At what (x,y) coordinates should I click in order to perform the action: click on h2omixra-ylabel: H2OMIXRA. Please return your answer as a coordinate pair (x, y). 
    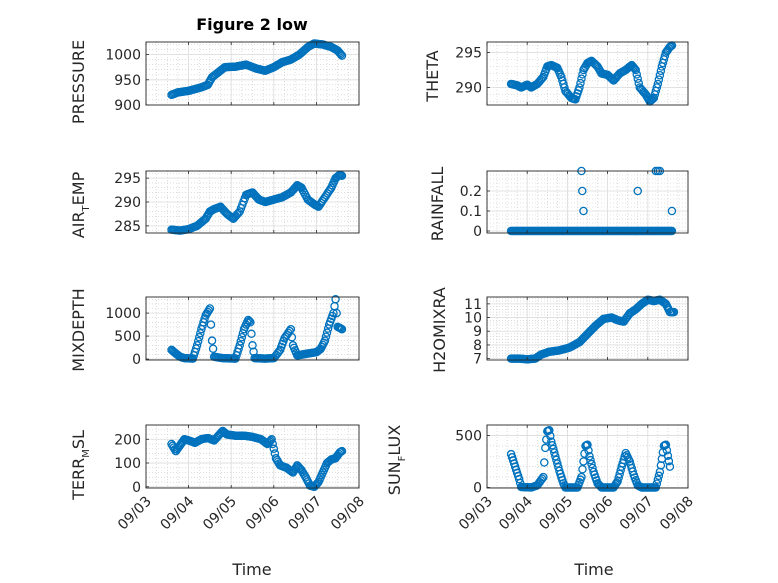
    Looking at the image, I should click on (439, 330).